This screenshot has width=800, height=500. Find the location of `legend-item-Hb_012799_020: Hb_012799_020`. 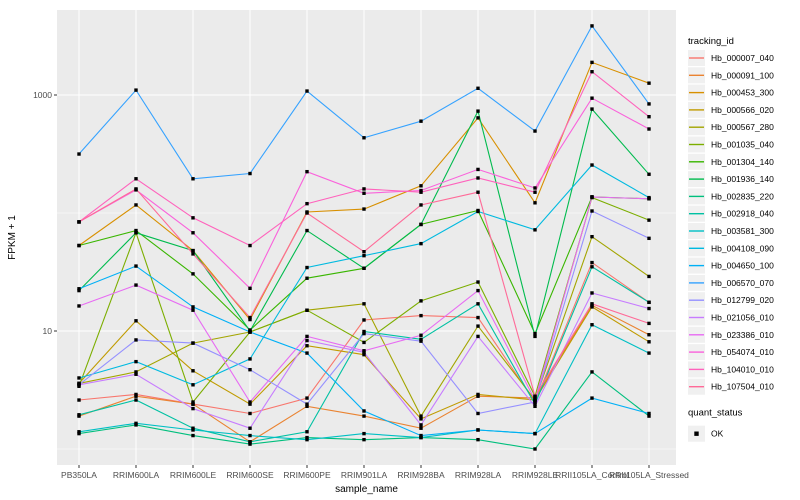

legend-item-Hb_012799_020: Hb_012799_020 is located at coordinates (731, 300).